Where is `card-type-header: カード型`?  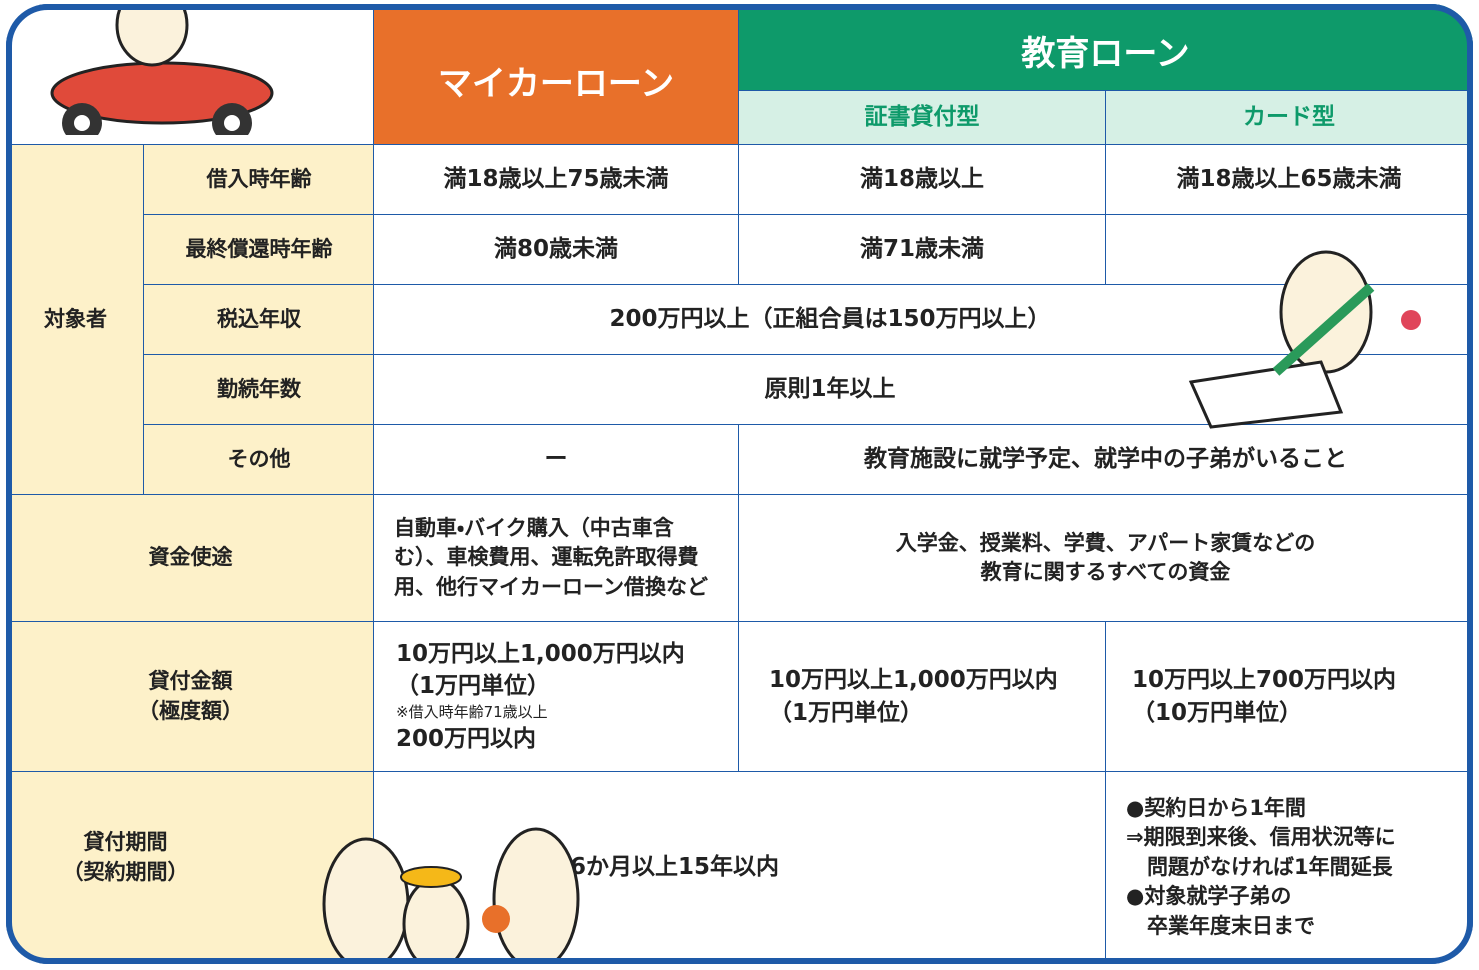 card-type-header: カード型 is located at coordinates (1289, 117).